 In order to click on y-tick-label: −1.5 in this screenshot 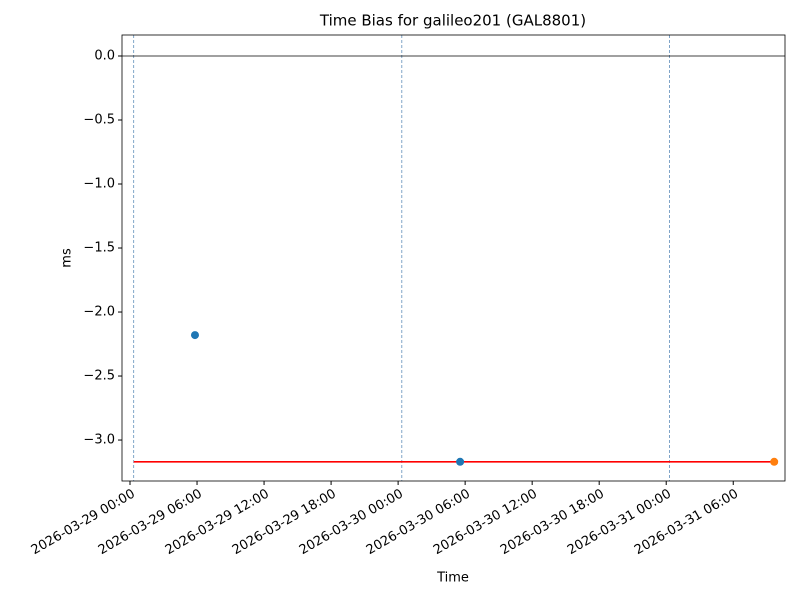, I will do `click(99, 248)`.